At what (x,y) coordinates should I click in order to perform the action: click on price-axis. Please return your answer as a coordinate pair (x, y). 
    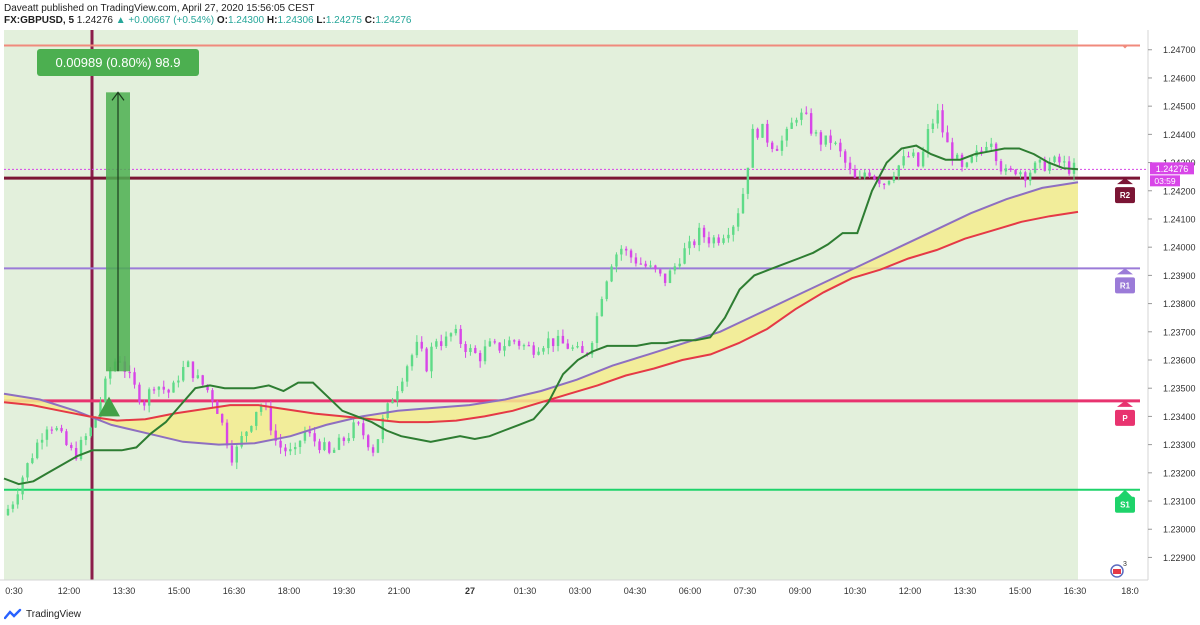
    Looking at the image, I should click on (1174, 305).